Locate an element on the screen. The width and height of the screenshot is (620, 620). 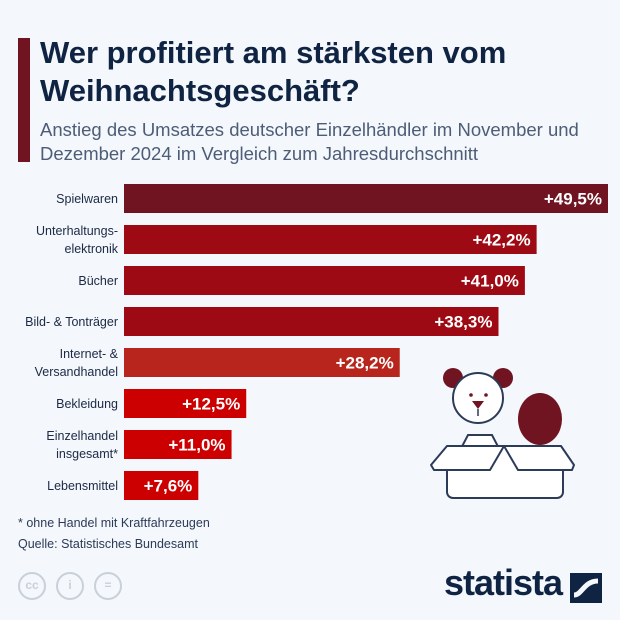
value-label: +12,5% is located at coordinates (211, 404).